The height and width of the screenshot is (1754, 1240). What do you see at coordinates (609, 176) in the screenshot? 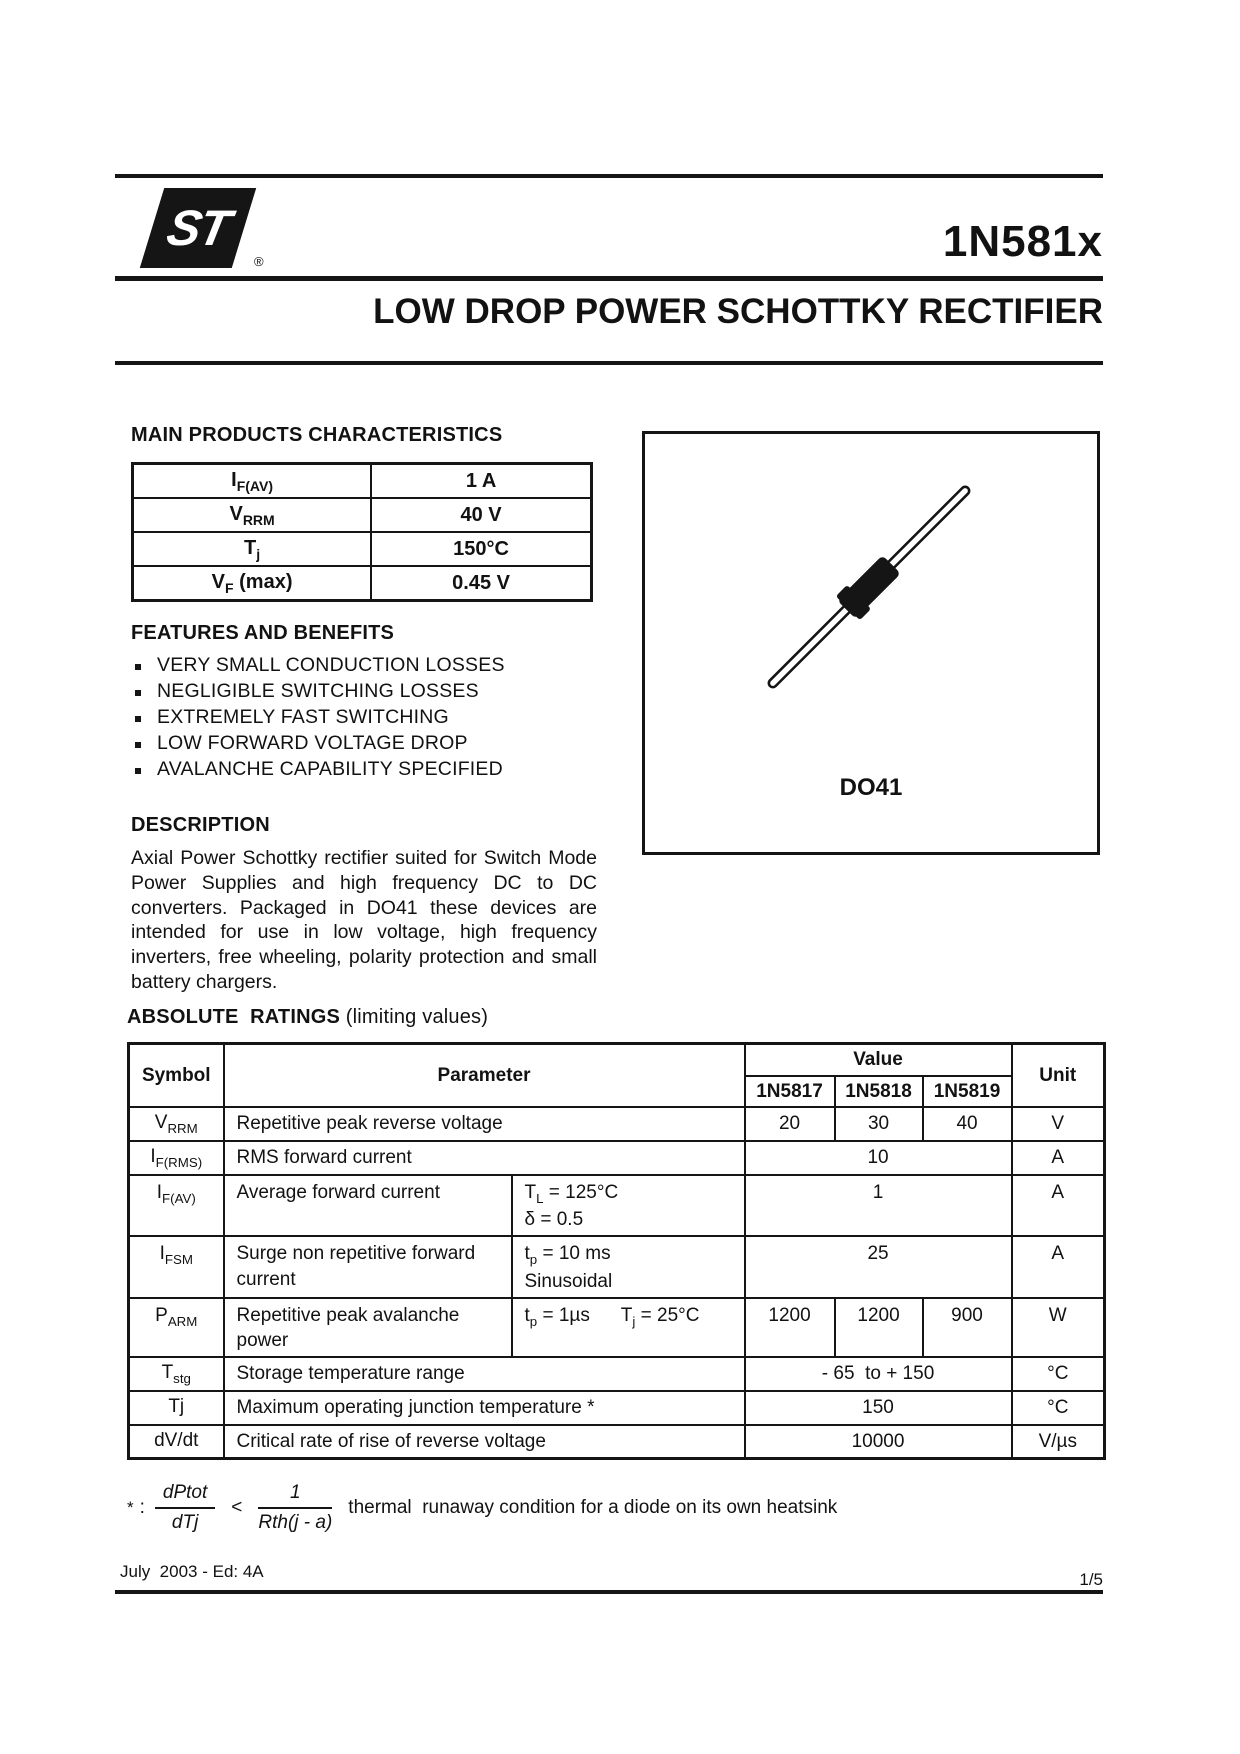
I see `header-top-rule` at bounding box center [609, 176].